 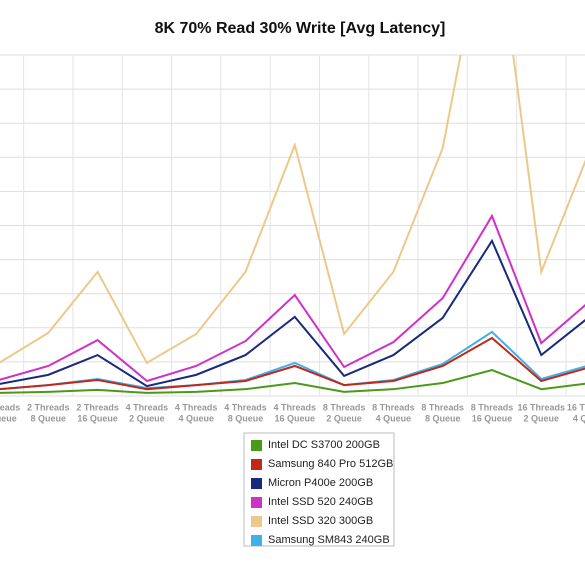 I want to click on legend-label: Micron P400e 200GB, so click(x=320, y=483).